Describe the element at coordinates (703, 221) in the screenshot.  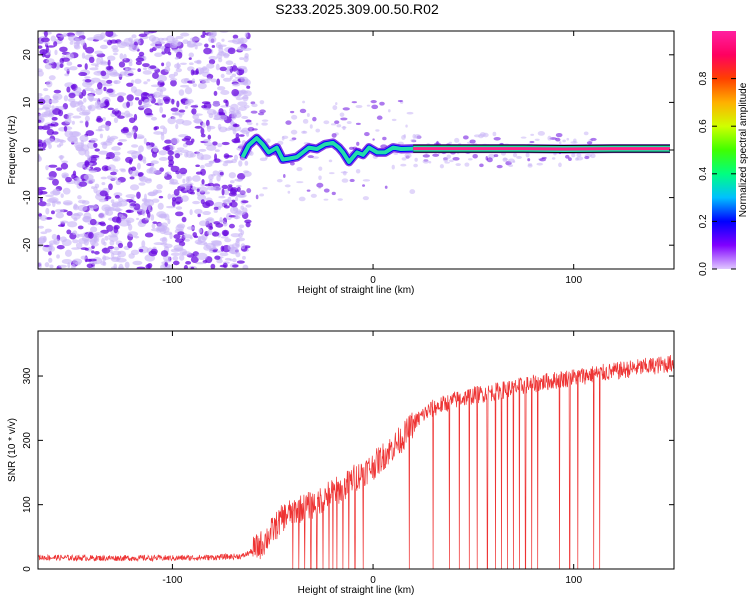
I see `colorbar-tick-label: 0.2` at that location.